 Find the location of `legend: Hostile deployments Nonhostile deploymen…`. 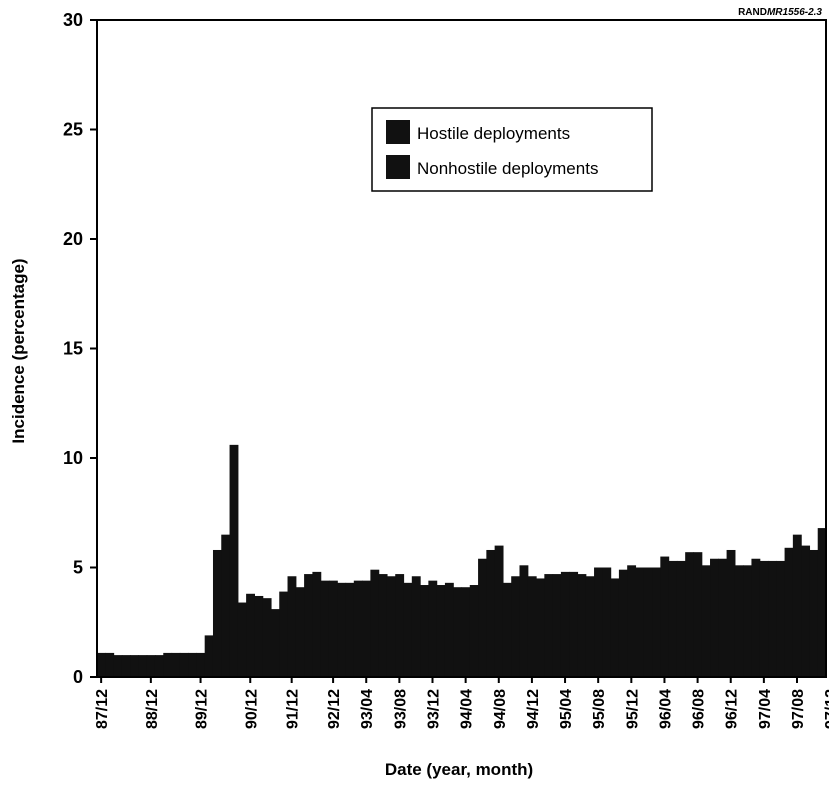

legend: Hostile deployments Nonhostile deploymen… is located at coordinates (512, 149).